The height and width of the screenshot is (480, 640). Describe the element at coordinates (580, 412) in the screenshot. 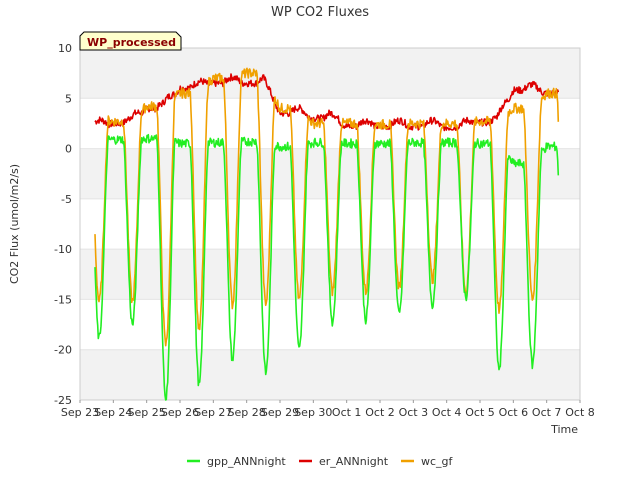

I see `x-tick-label: Oct 8` at that location.